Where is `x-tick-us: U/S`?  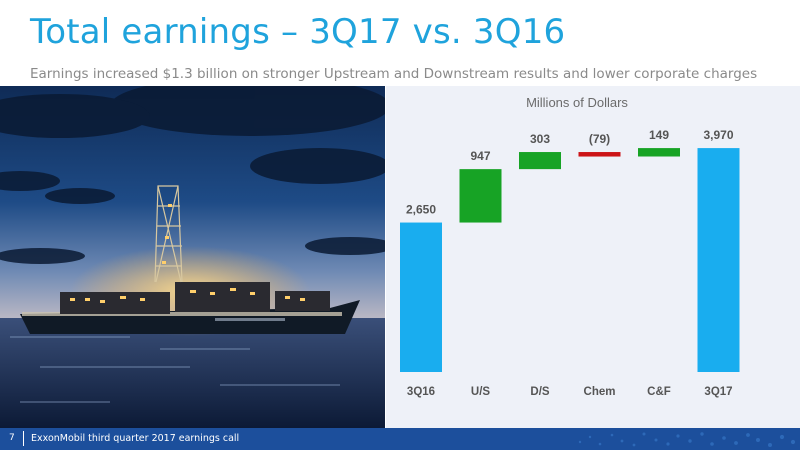
x-tick-us: U/S is located at coordinates (481, 392).